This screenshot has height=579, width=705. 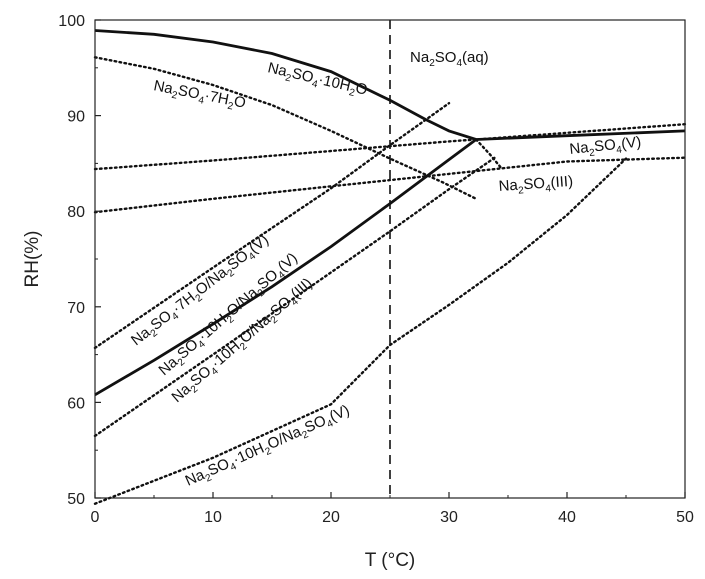 I want to click on y-tick-label: 60, so click(x=76, y=403).